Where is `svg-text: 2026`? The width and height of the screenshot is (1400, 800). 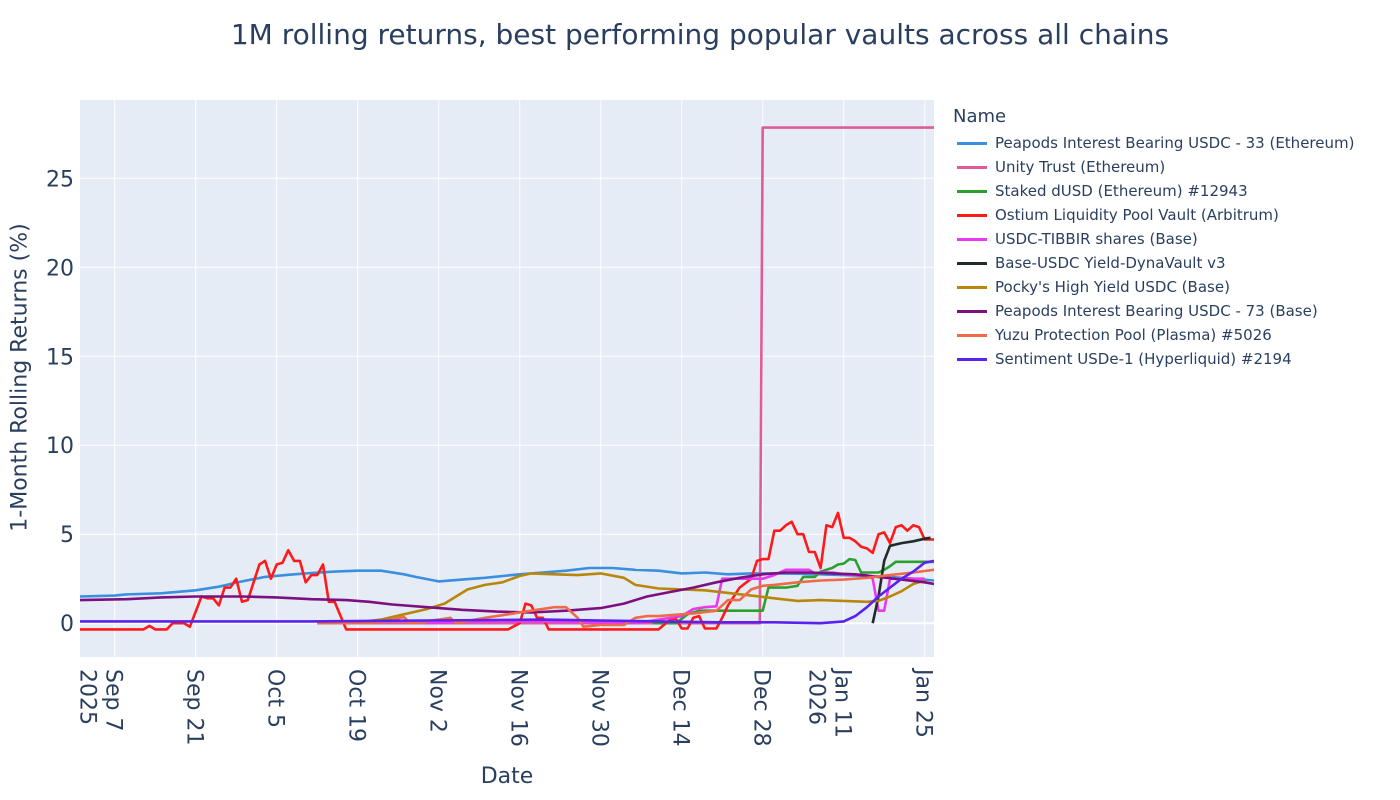
svg-text: 2026 is located at coordinates (816, 697).